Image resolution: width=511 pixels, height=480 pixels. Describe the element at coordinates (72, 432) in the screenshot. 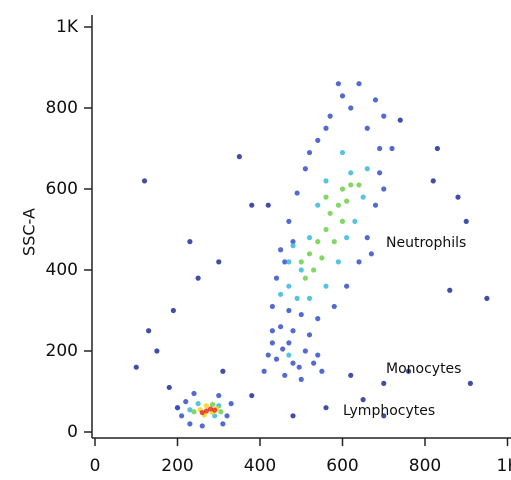

I see `y-tick-label: 0` at that location.